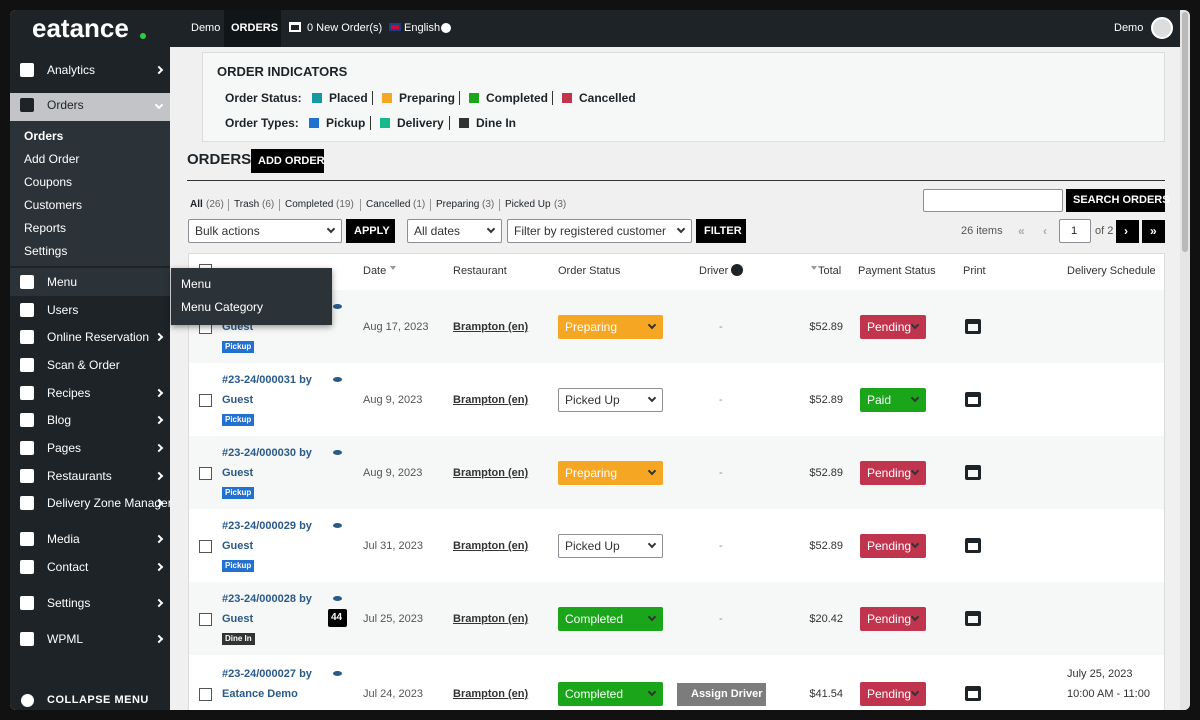 The width and height of the screenshot is (1200, 720). What do you see at coordinates (65, 105) in the screenshot?
I see `sidebar-item: Orders` at bounding box center [65, 105].